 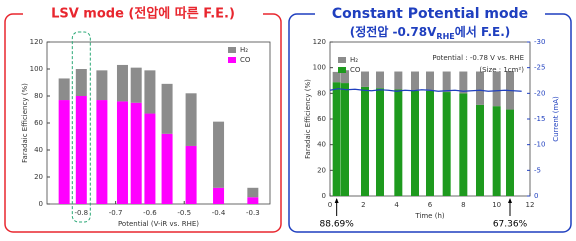 I want to click on x-axis-label: Potential (V-iR vs. RHE), so click(x=158, y=224).